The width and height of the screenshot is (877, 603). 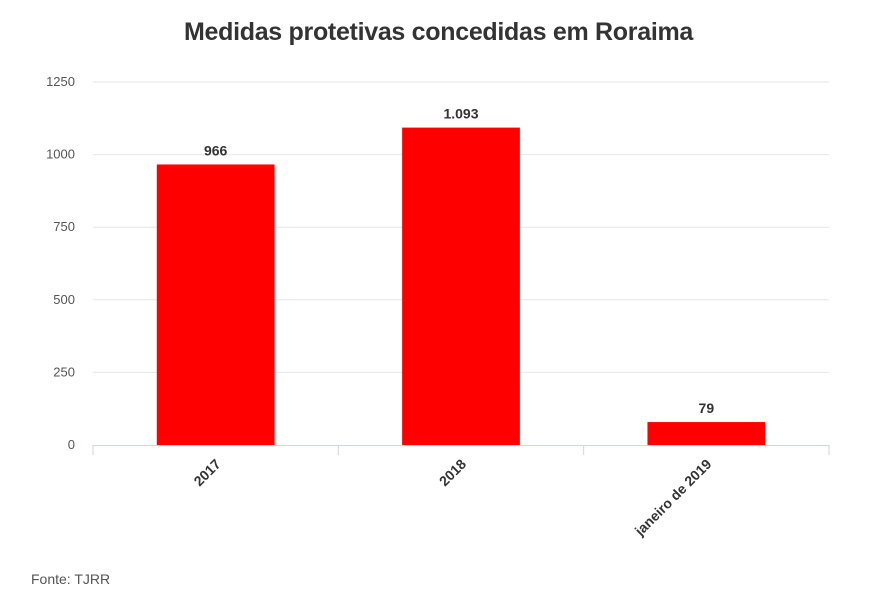 I want to click on x-axis, so click(x=461, y=450).